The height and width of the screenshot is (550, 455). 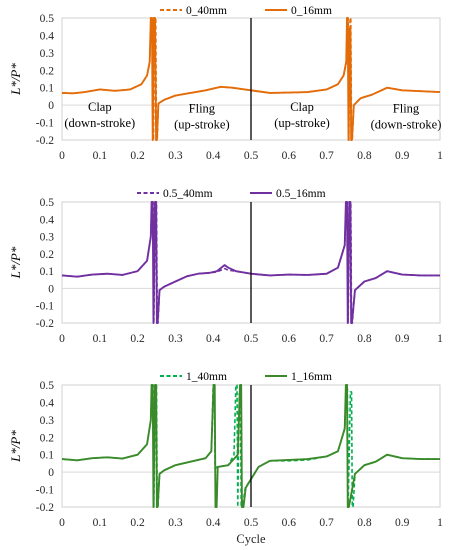 What do you see at coordinates (137, 156) in the screenshot?
I see `panel-1-xtick-label: 0.2` at bounding box center [137, 156].